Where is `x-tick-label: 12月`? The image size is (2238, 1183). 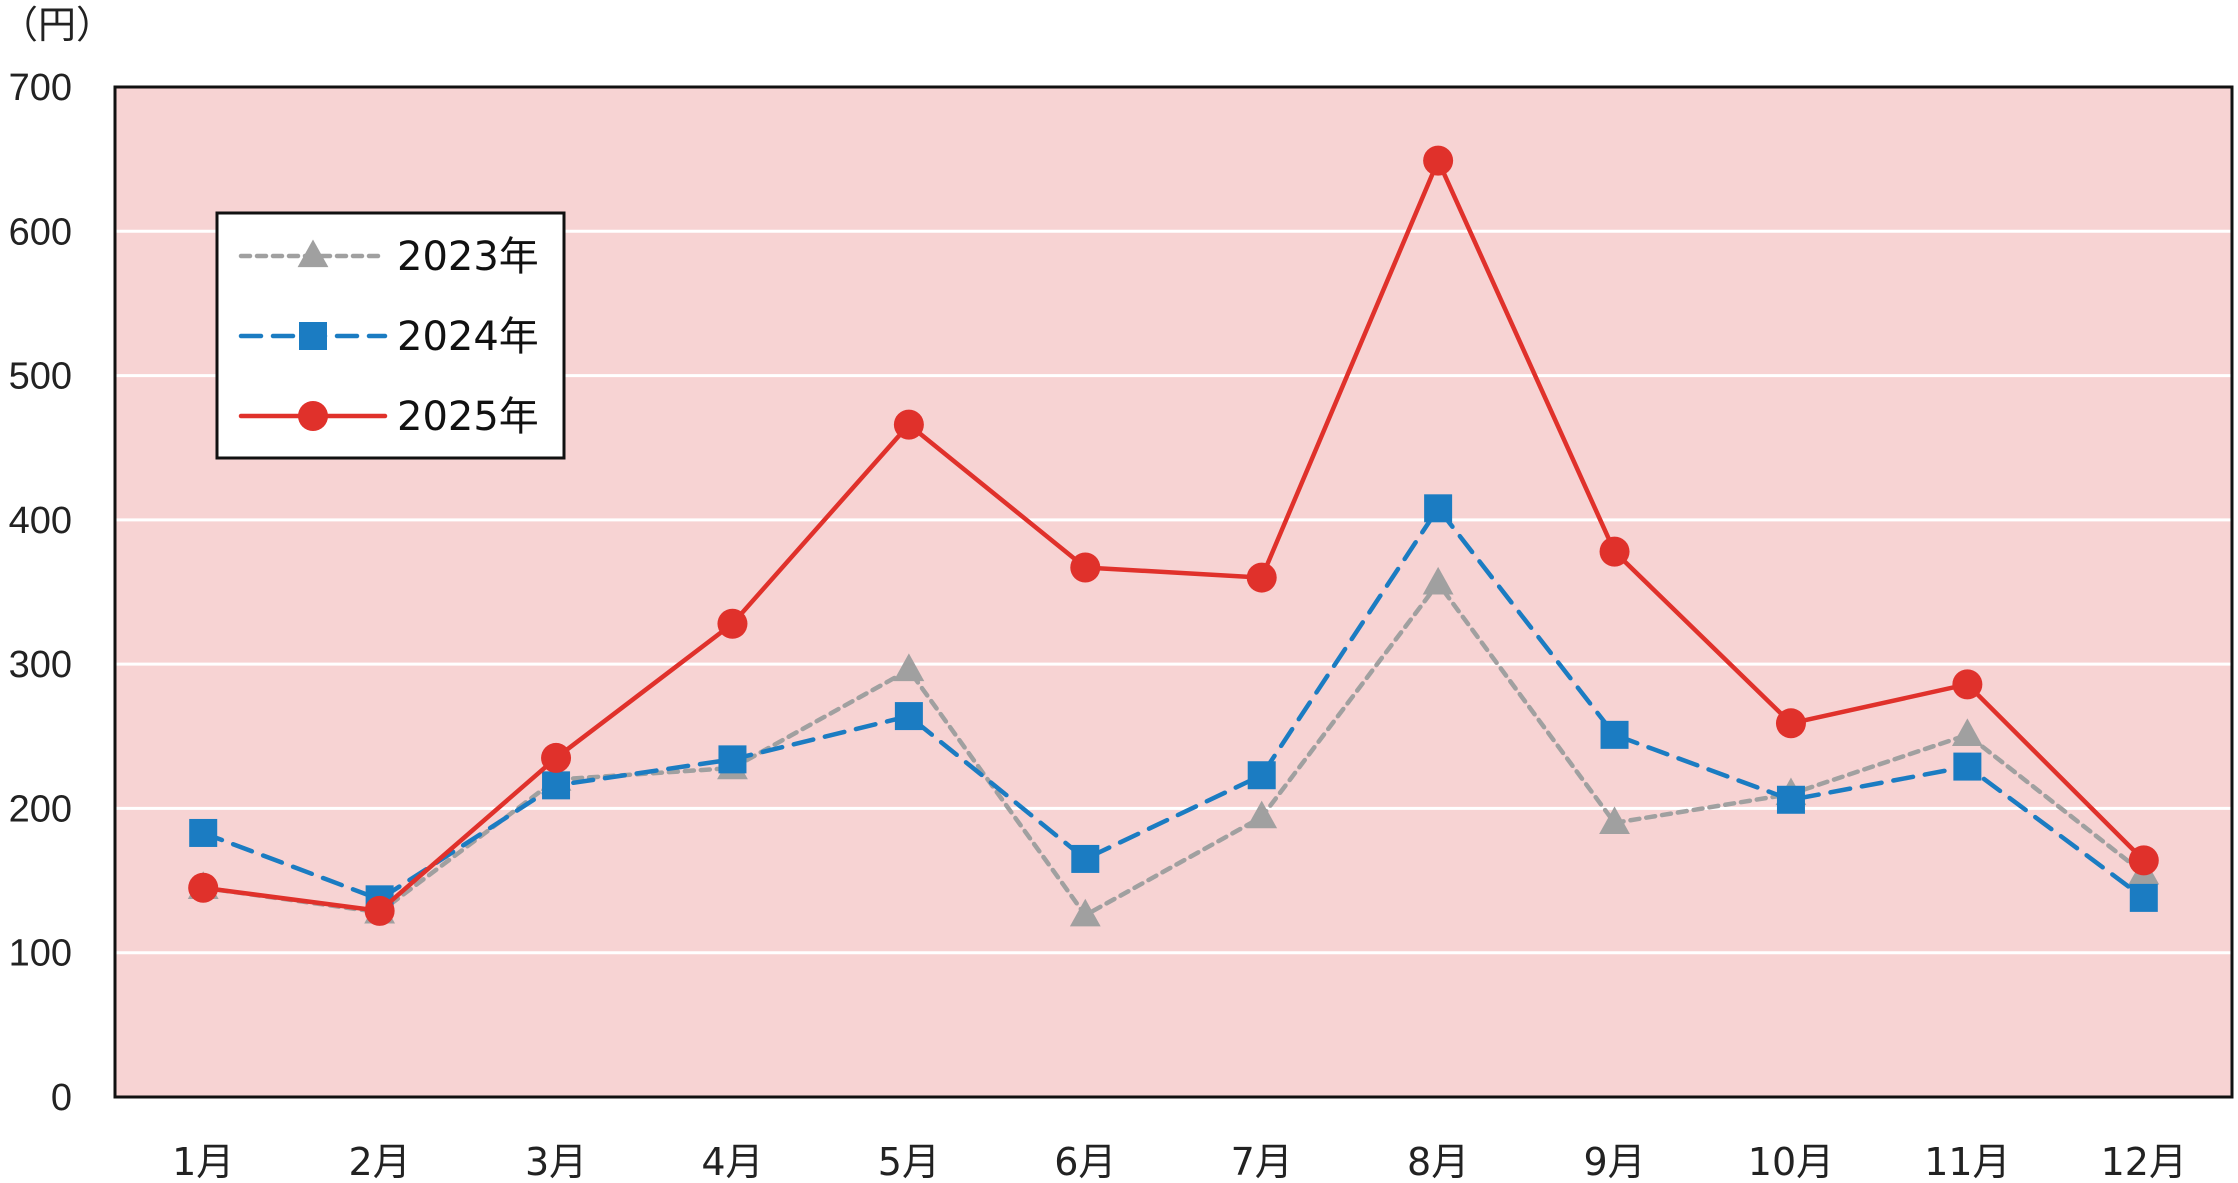 x-tick-label: 12月 is located at coordinates (2144, 1161).